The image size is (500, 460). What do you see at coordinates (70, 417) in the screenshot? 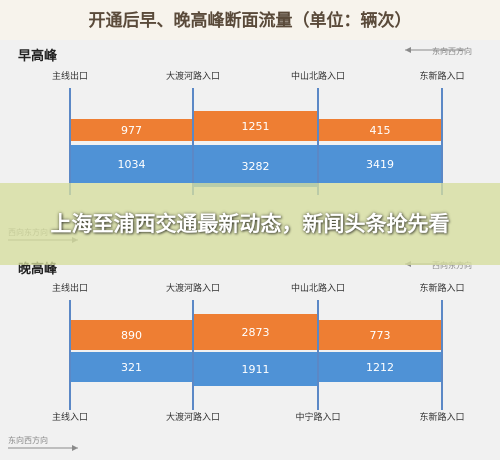
I see `station-label-bottom: 主线入口` at bounding box center [70, 417].